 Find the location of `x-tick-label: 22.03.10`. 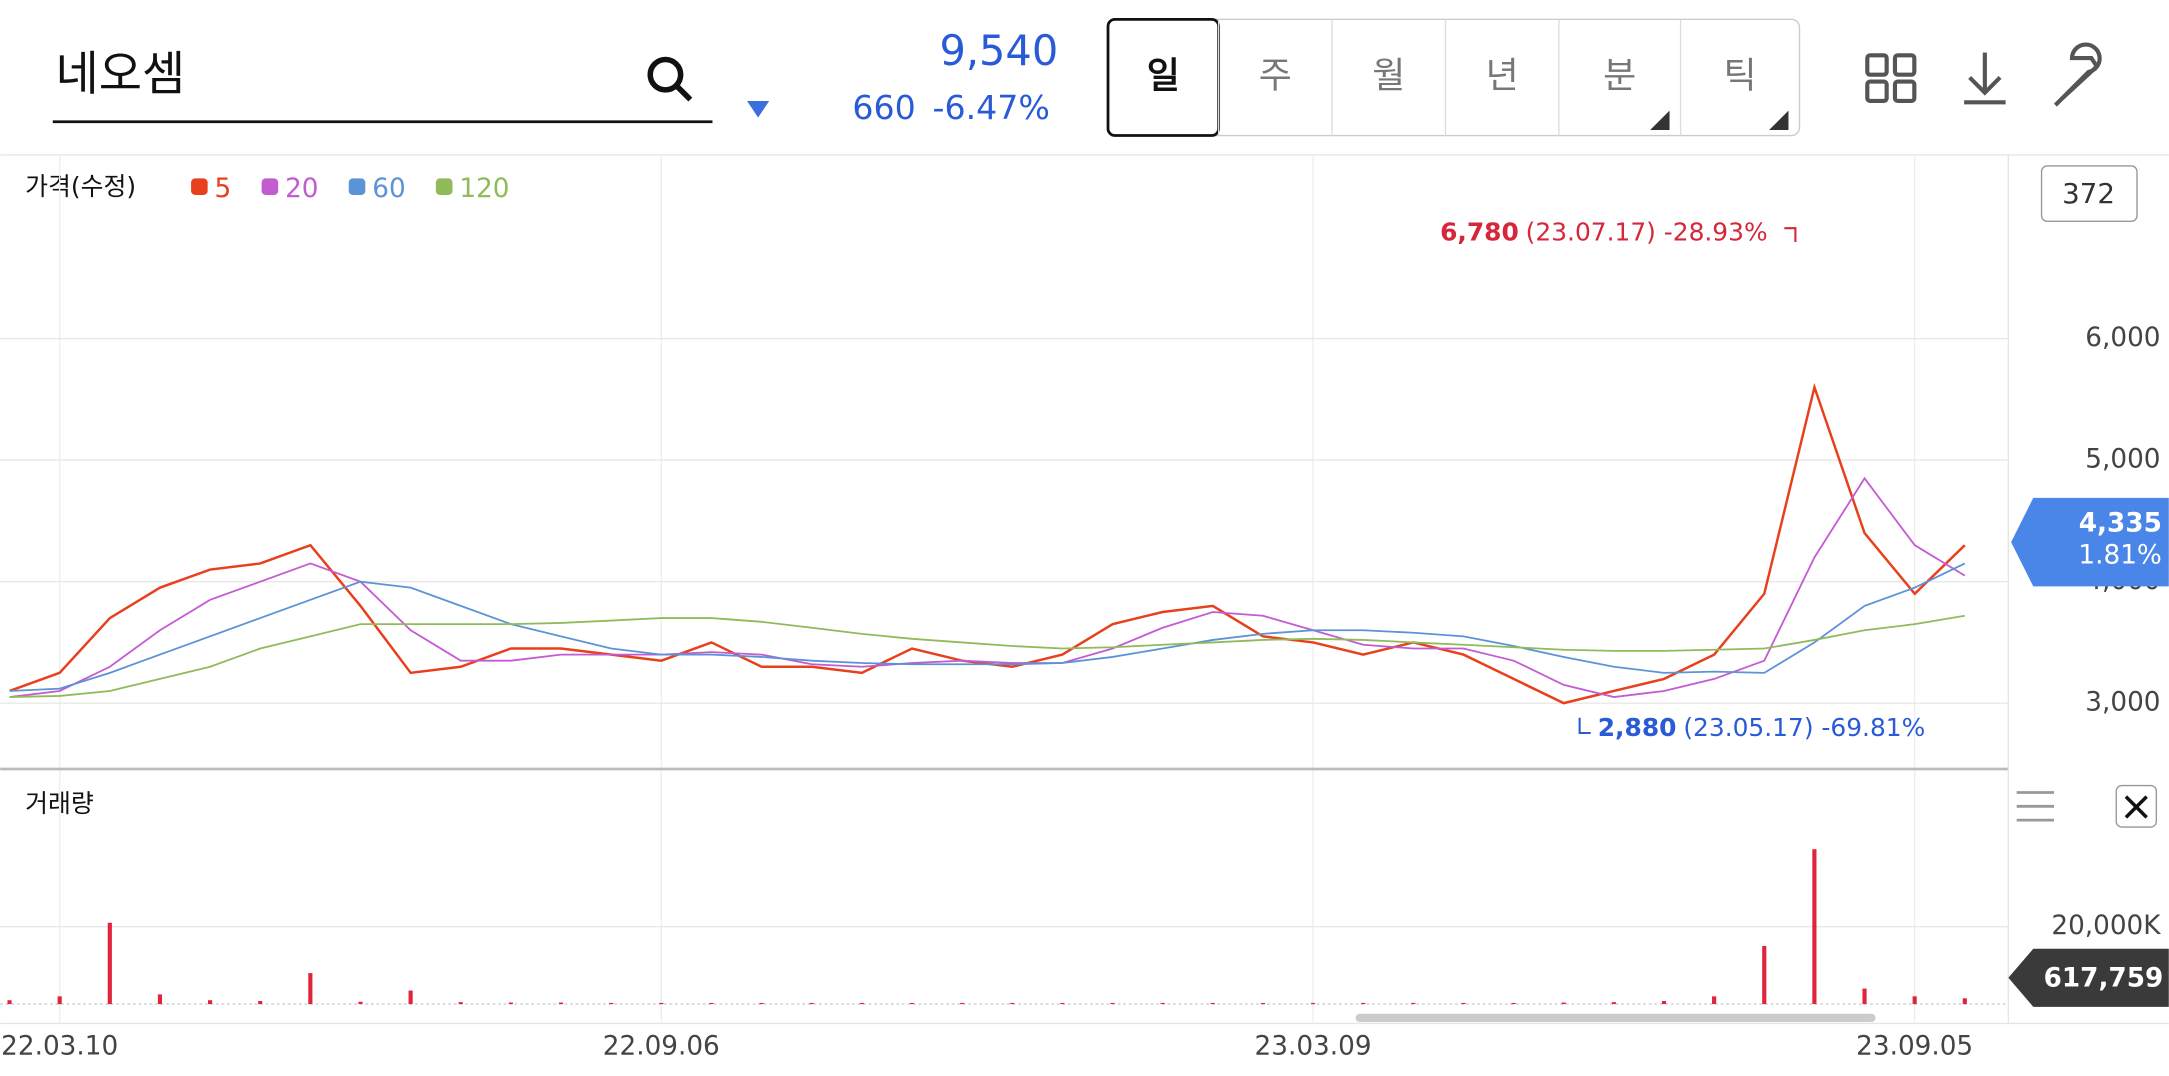

x-tick-label: 22.03.10 is located at coordinates (59, 1046).